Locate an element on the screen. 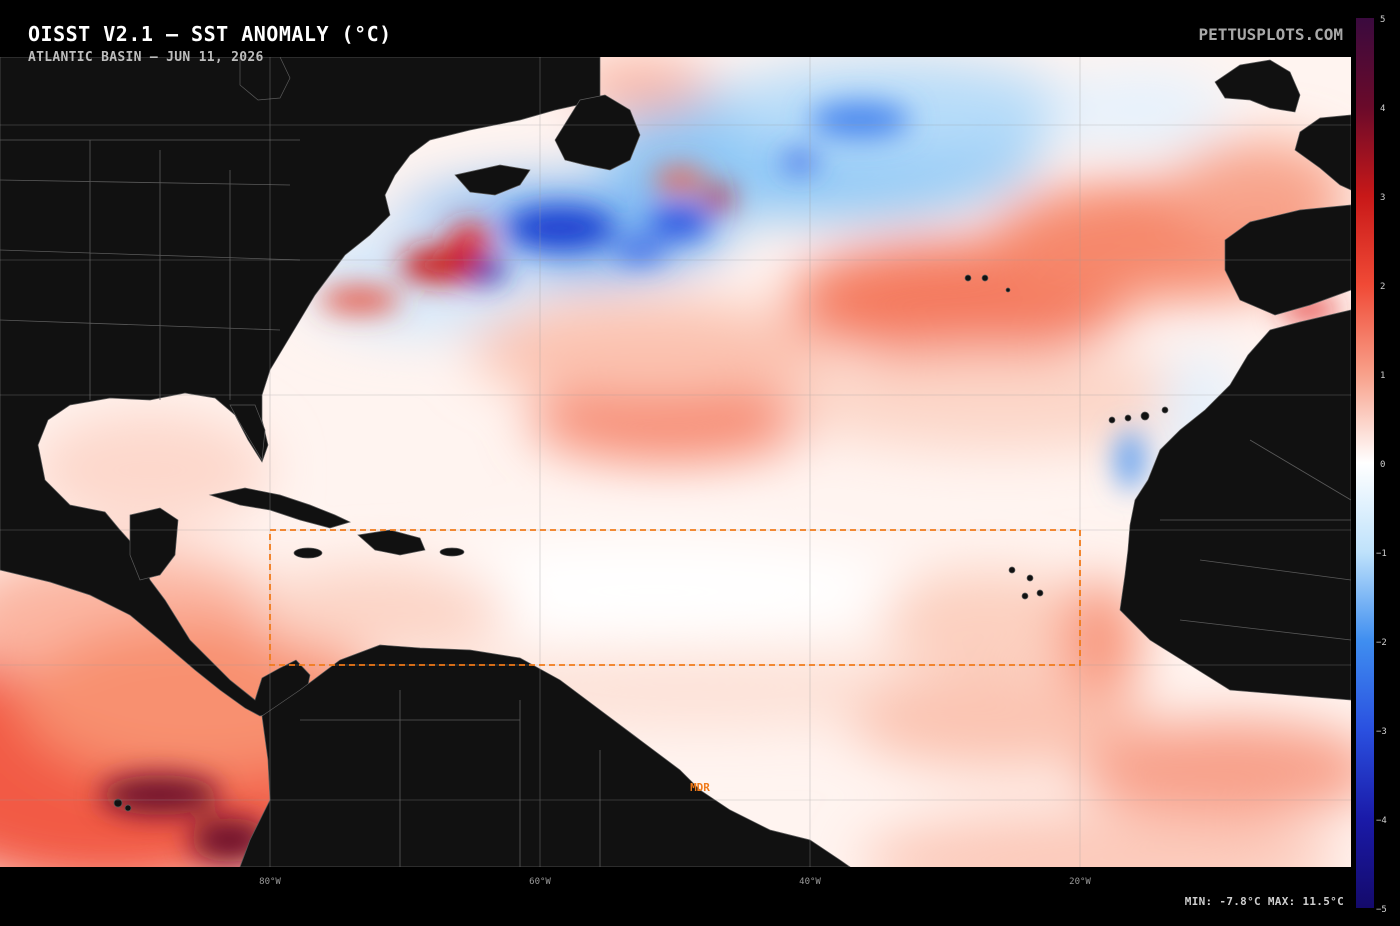 The width and height of the screenshot is (1400, 926). puerto-rico-land is located at coordinates (452, 552).